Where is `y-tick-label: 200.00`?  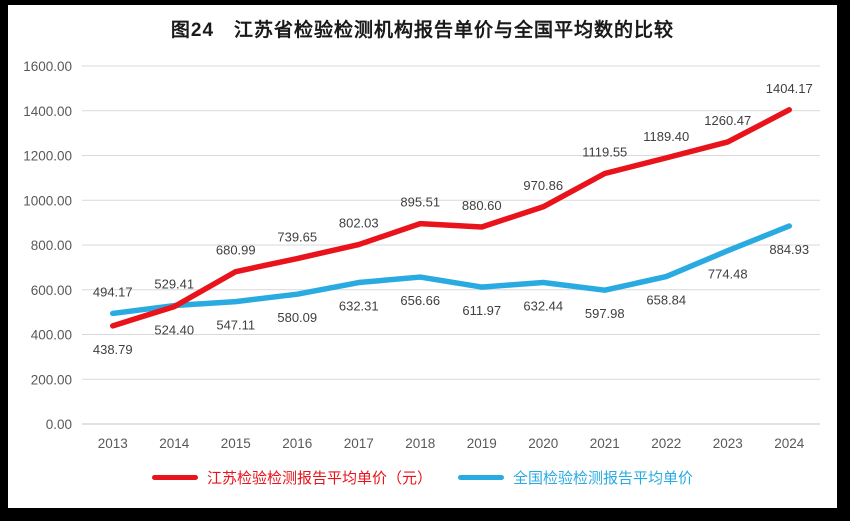 y-tick-label: 200.00 is located at coordinates (51, 379).